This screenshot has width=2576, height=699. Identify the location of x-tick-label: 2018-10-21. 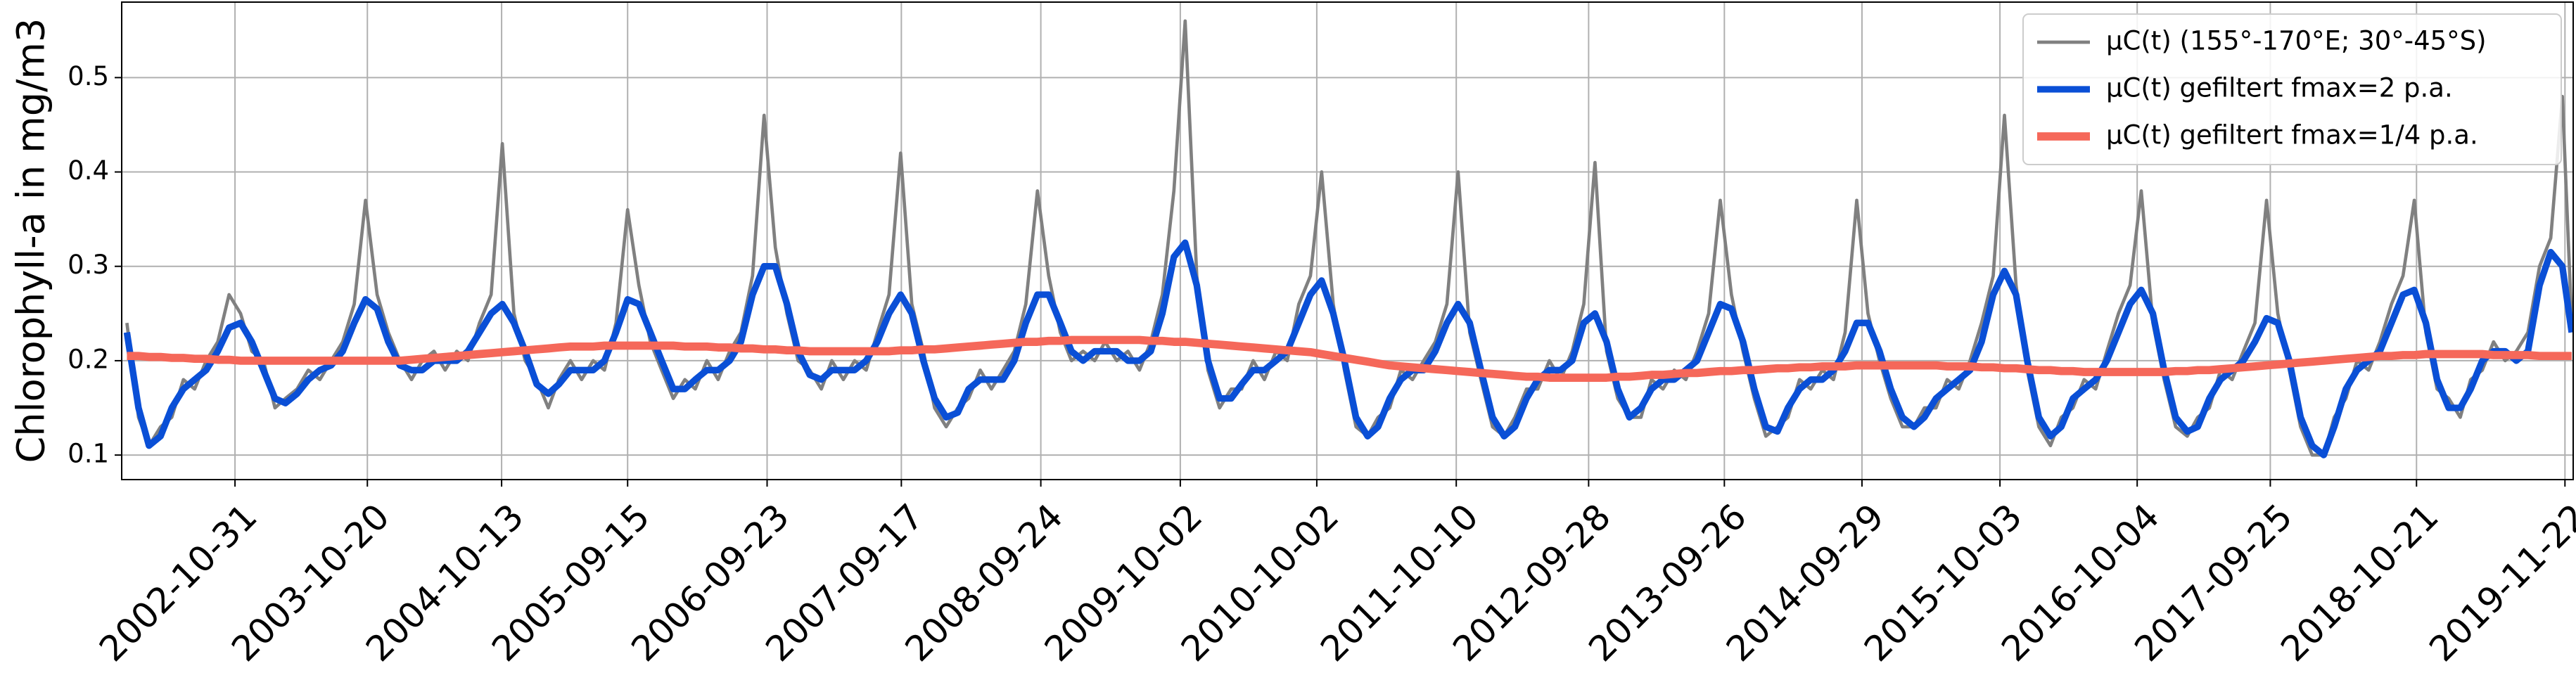
(2359, 582).